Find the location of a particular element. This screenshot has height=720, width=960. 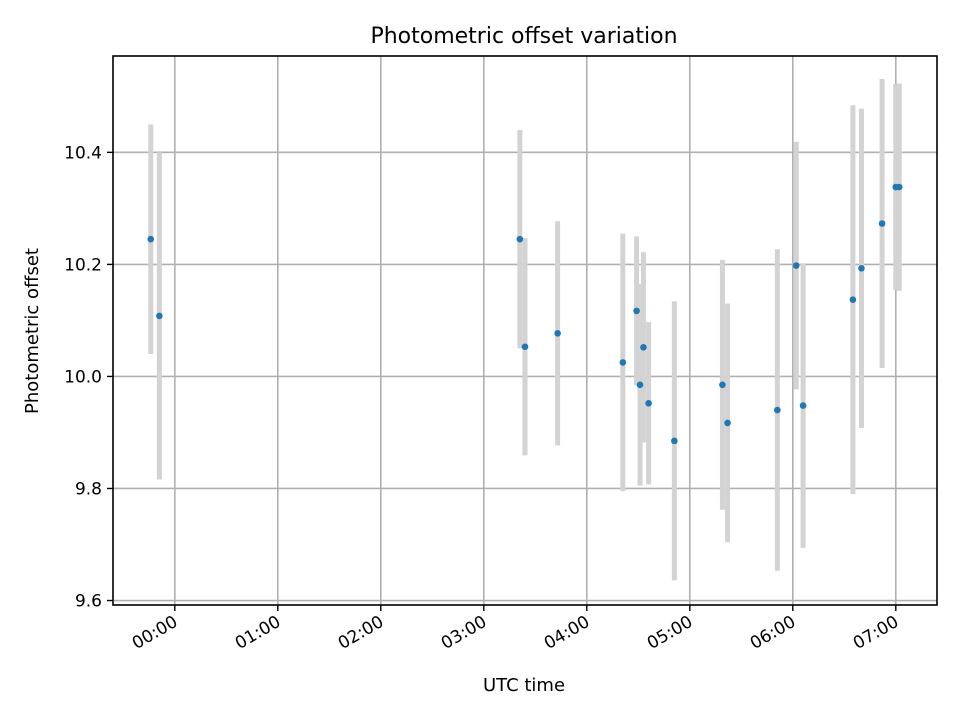

y-axis-ticks: 9.6 9.8 10.0 10.2 10.4 is located at coordinates (88, 377).